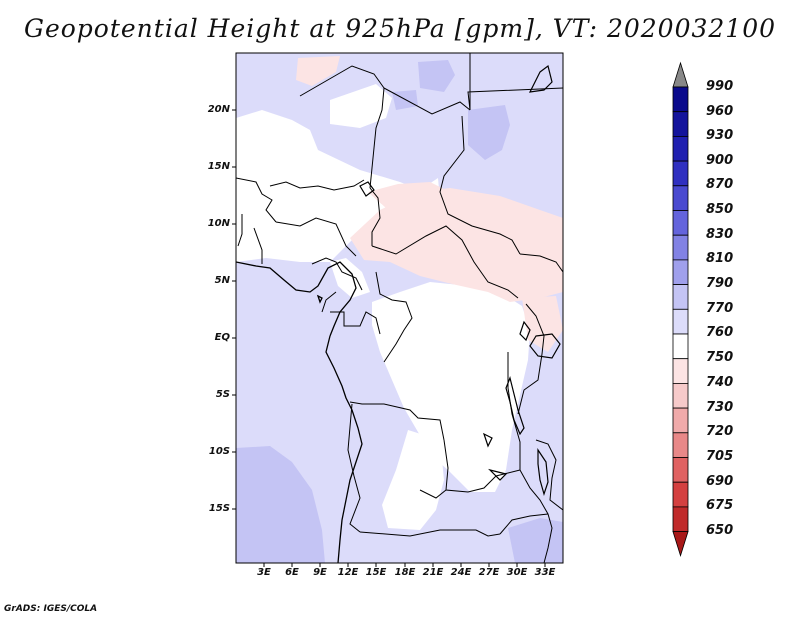  I want to click on lake-mweru, so click(487, 440).